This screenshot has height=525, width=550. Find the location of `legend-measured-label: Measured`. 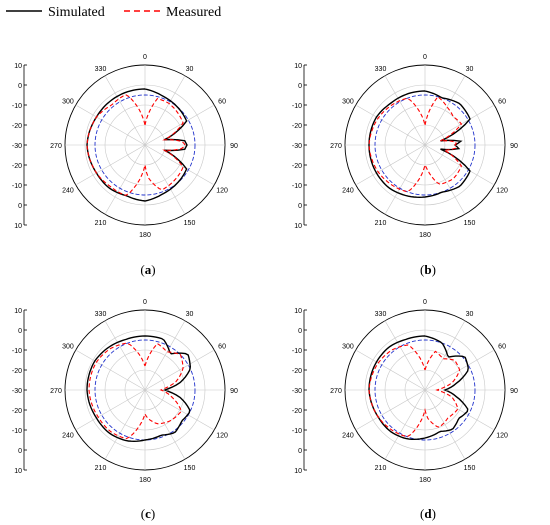

legend-measured-label: Measured is located at coordinates (193, 12).